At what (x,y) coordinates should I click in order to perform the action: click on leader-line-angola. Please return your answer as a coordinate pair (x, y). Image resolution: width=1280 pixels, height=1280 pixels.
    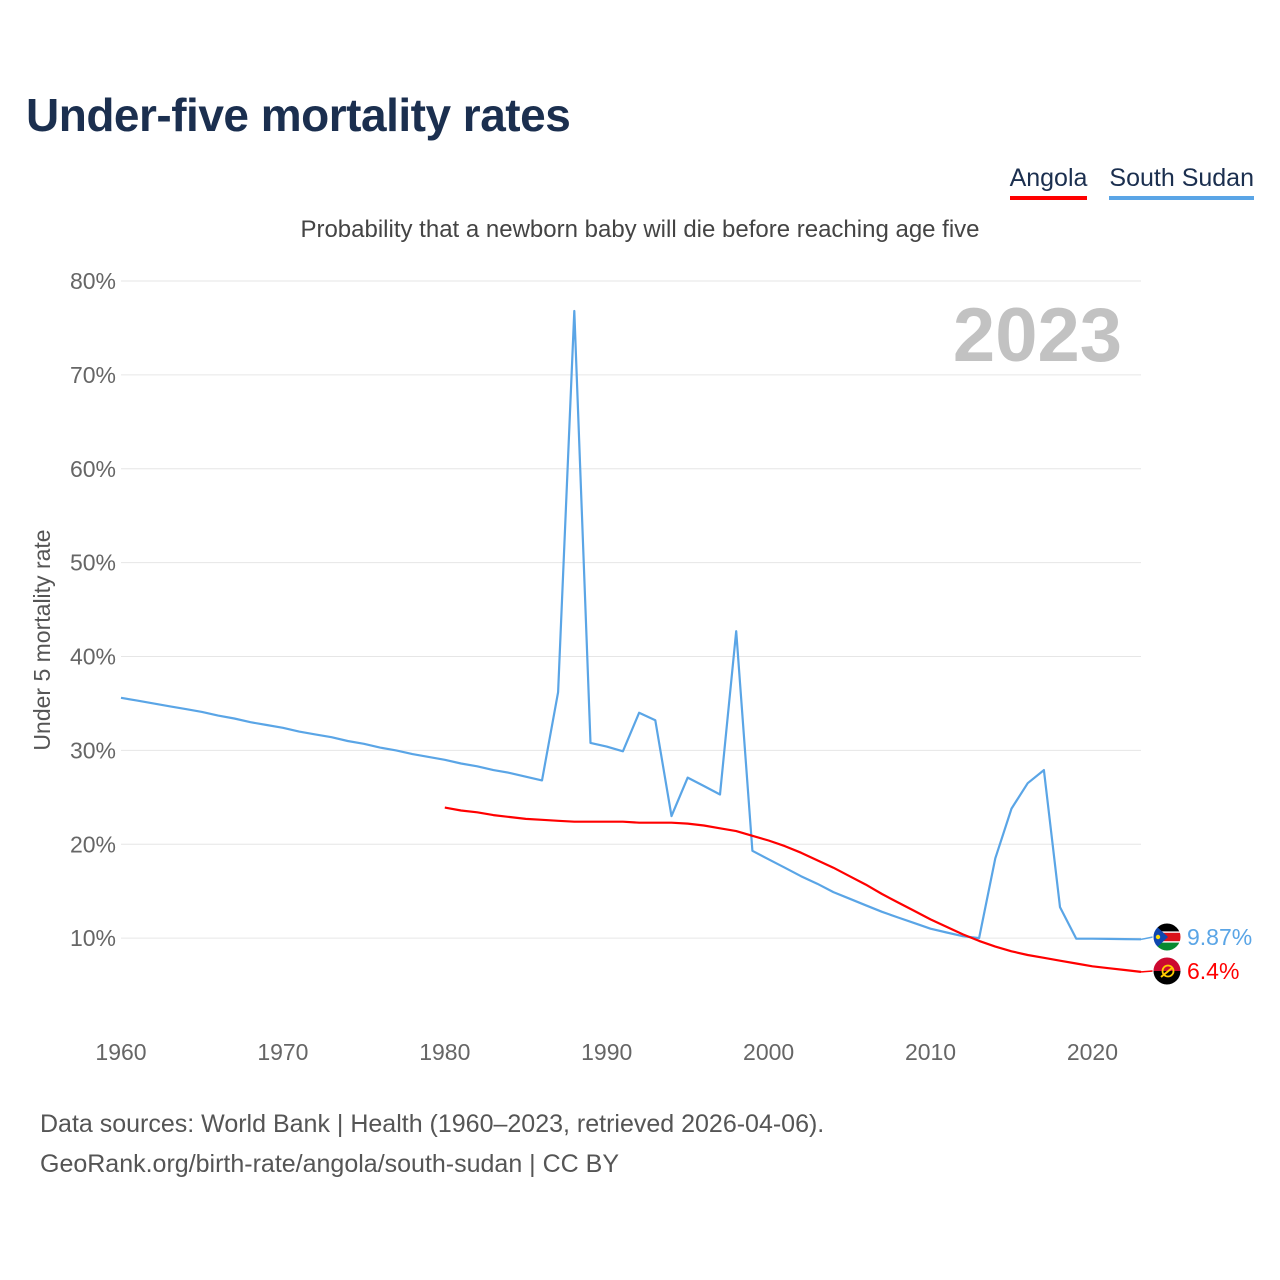
    Looking at the image, I should click on (1147, 971).